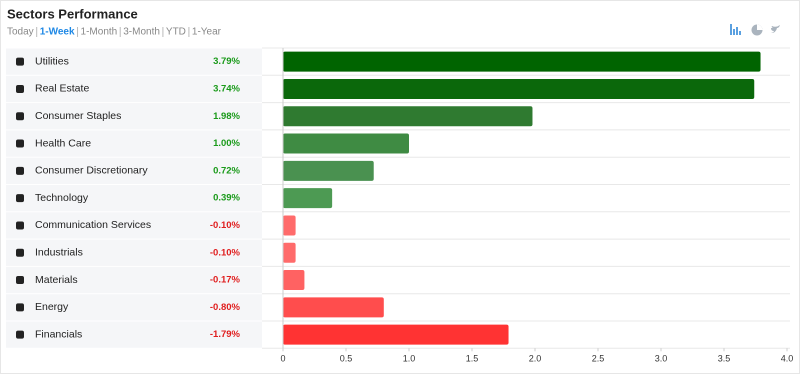 Image resolution: width=800 pixels, height=374 pixels. What do you see at coordinates (775, 29) in the screenshot?
I see `twitter-icon` at bounding box center [775, 29].